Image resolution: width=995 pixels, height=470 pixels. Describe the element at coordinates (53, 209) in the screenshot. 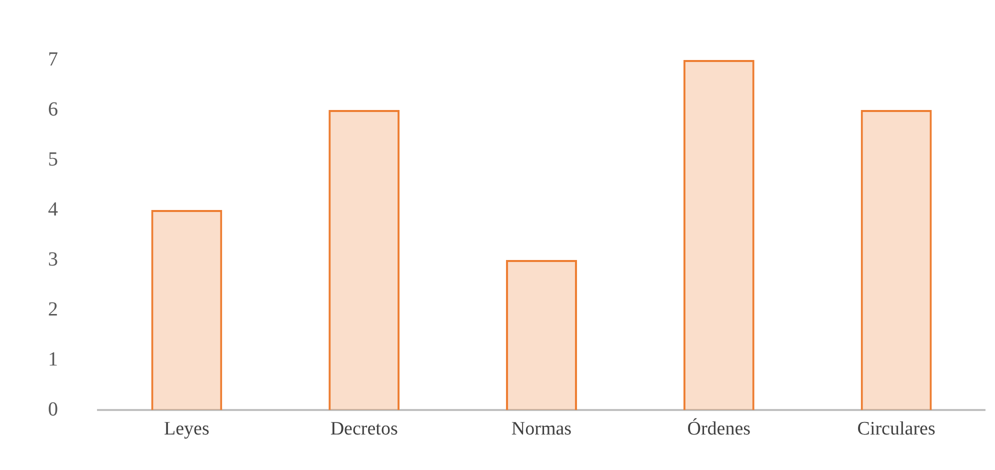

I see `y-tick-label: 4` at that location.